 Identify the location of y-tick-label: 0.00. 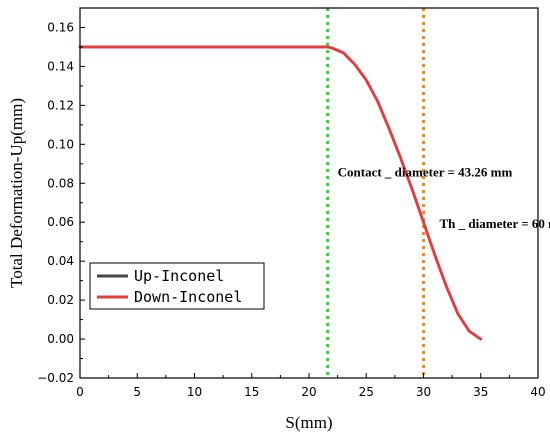
(60, 339).